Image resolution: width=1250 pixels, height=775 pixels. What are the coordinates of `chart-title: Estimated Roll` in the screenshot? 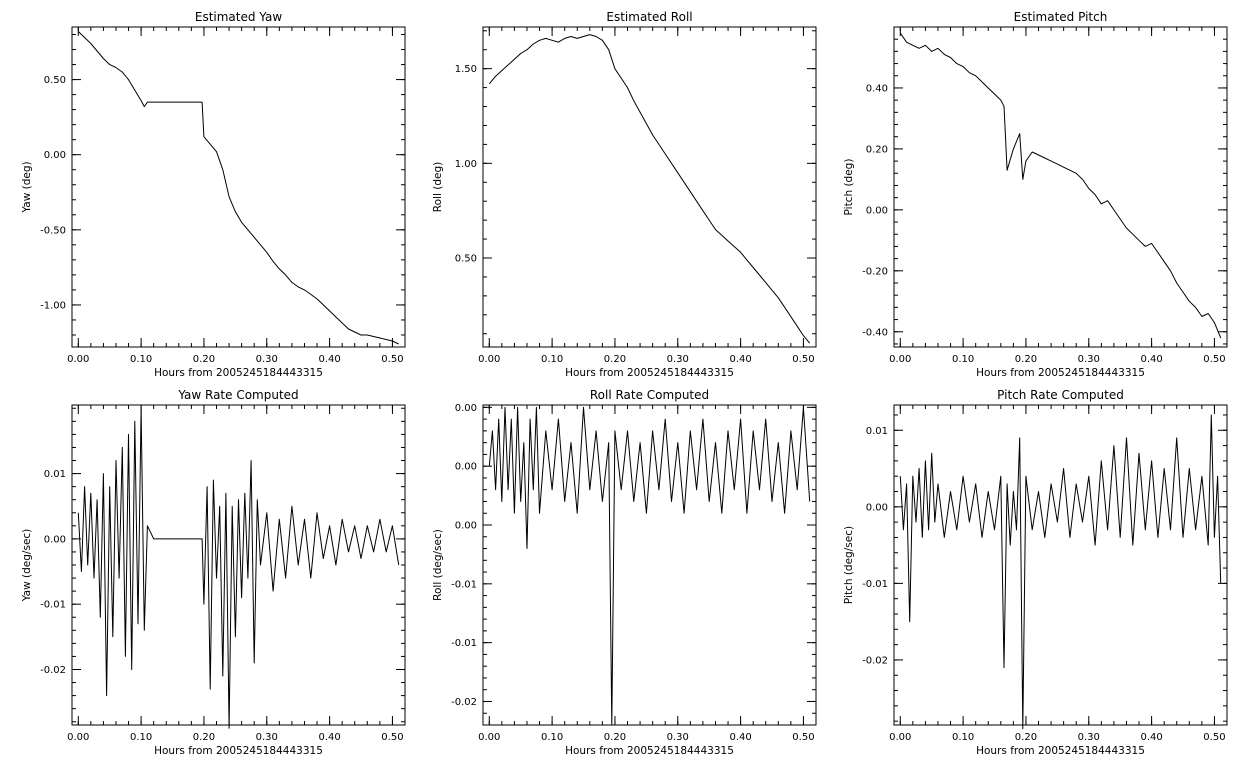 It's located at (649, 17).